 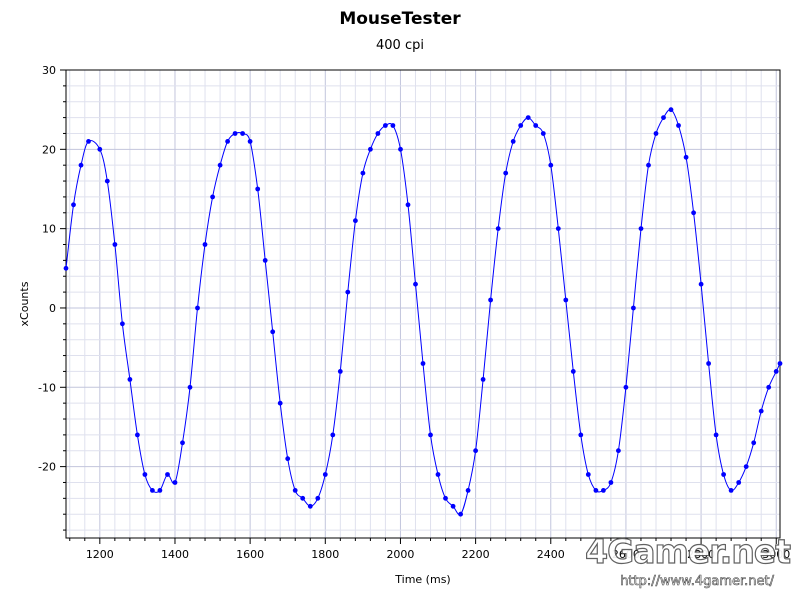 I want to click on y-tick-label: -10, so click(x=47, y=387).